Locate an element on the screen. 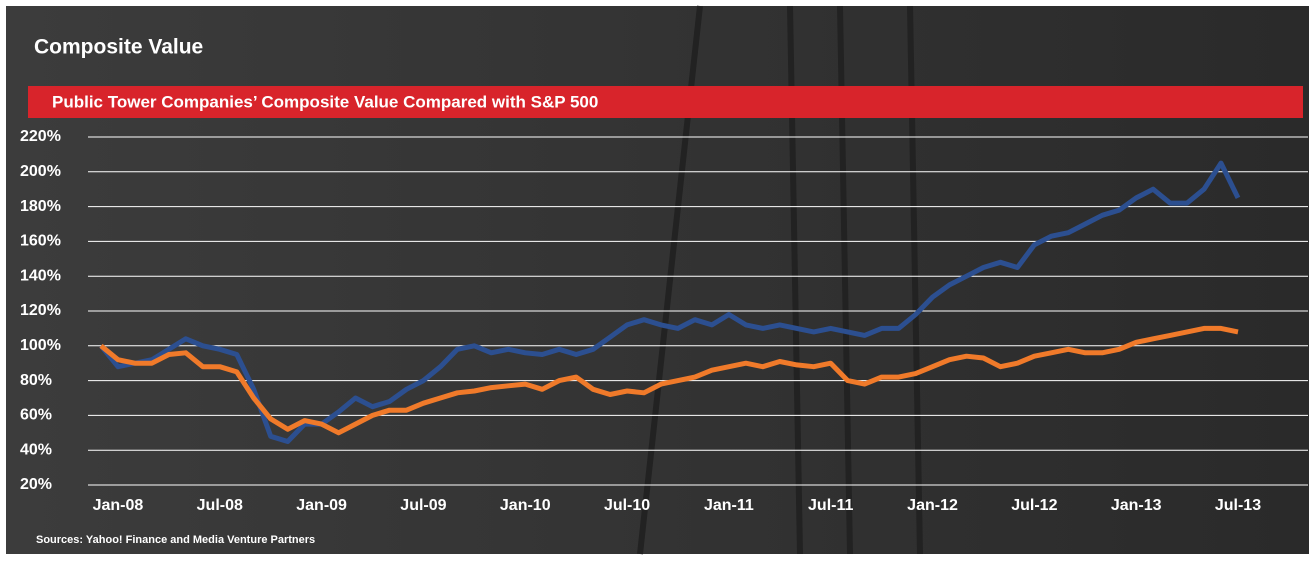 The width and height of the screenshot is (1313, 563). y-tick-label: 200% is located at coordinates (40, 171).